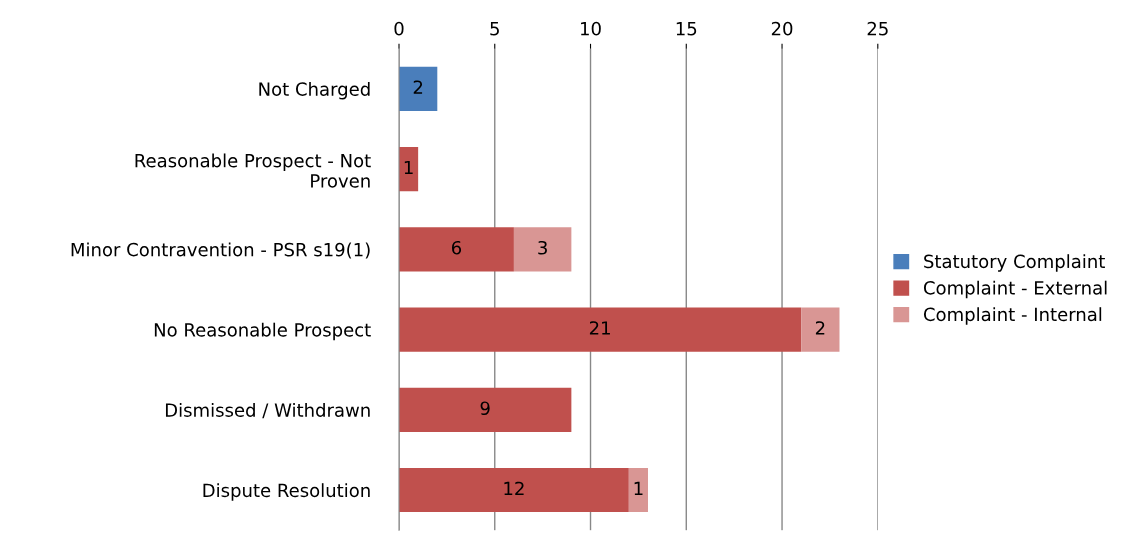  What do you see at coordinates (314, 90) in the screenshot?
I see `y-tick-label: Not Charged` at bounding box center [314, 90].